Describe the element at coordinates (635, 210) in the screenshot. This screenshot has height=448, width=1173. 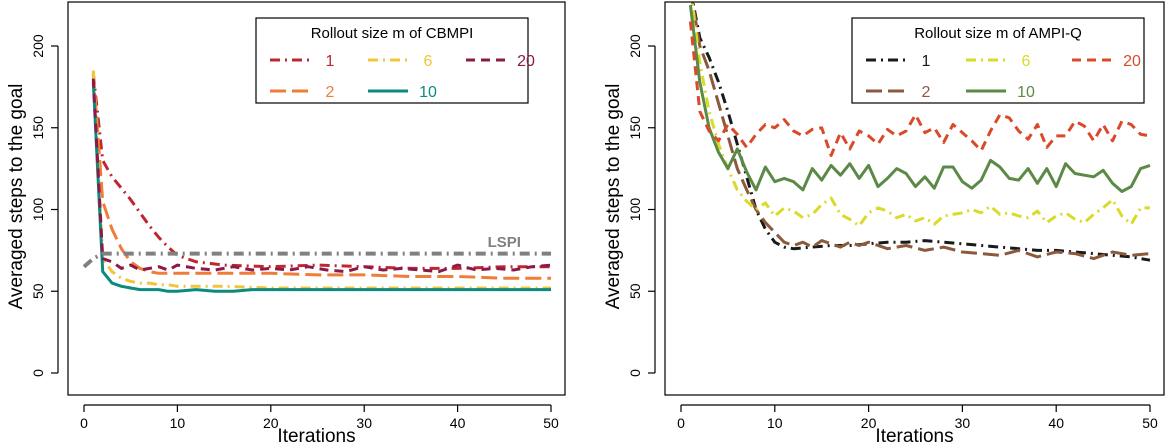
I see `chart-2-y-tick-label: 100` at that location.